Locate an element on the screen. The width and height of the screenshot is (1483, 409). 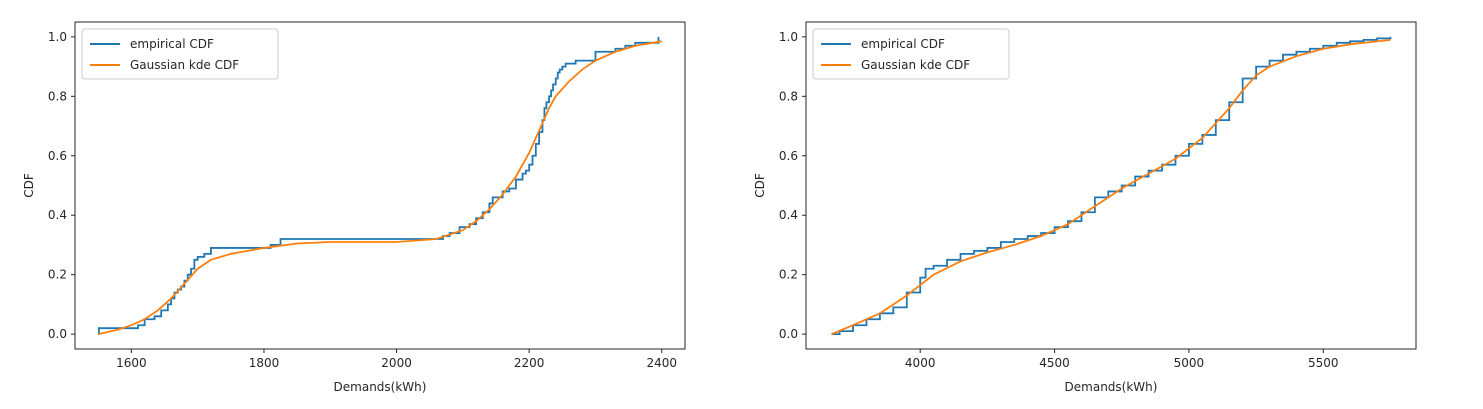
x-tick-label: 5000 is located at coordinates (1189, 363).